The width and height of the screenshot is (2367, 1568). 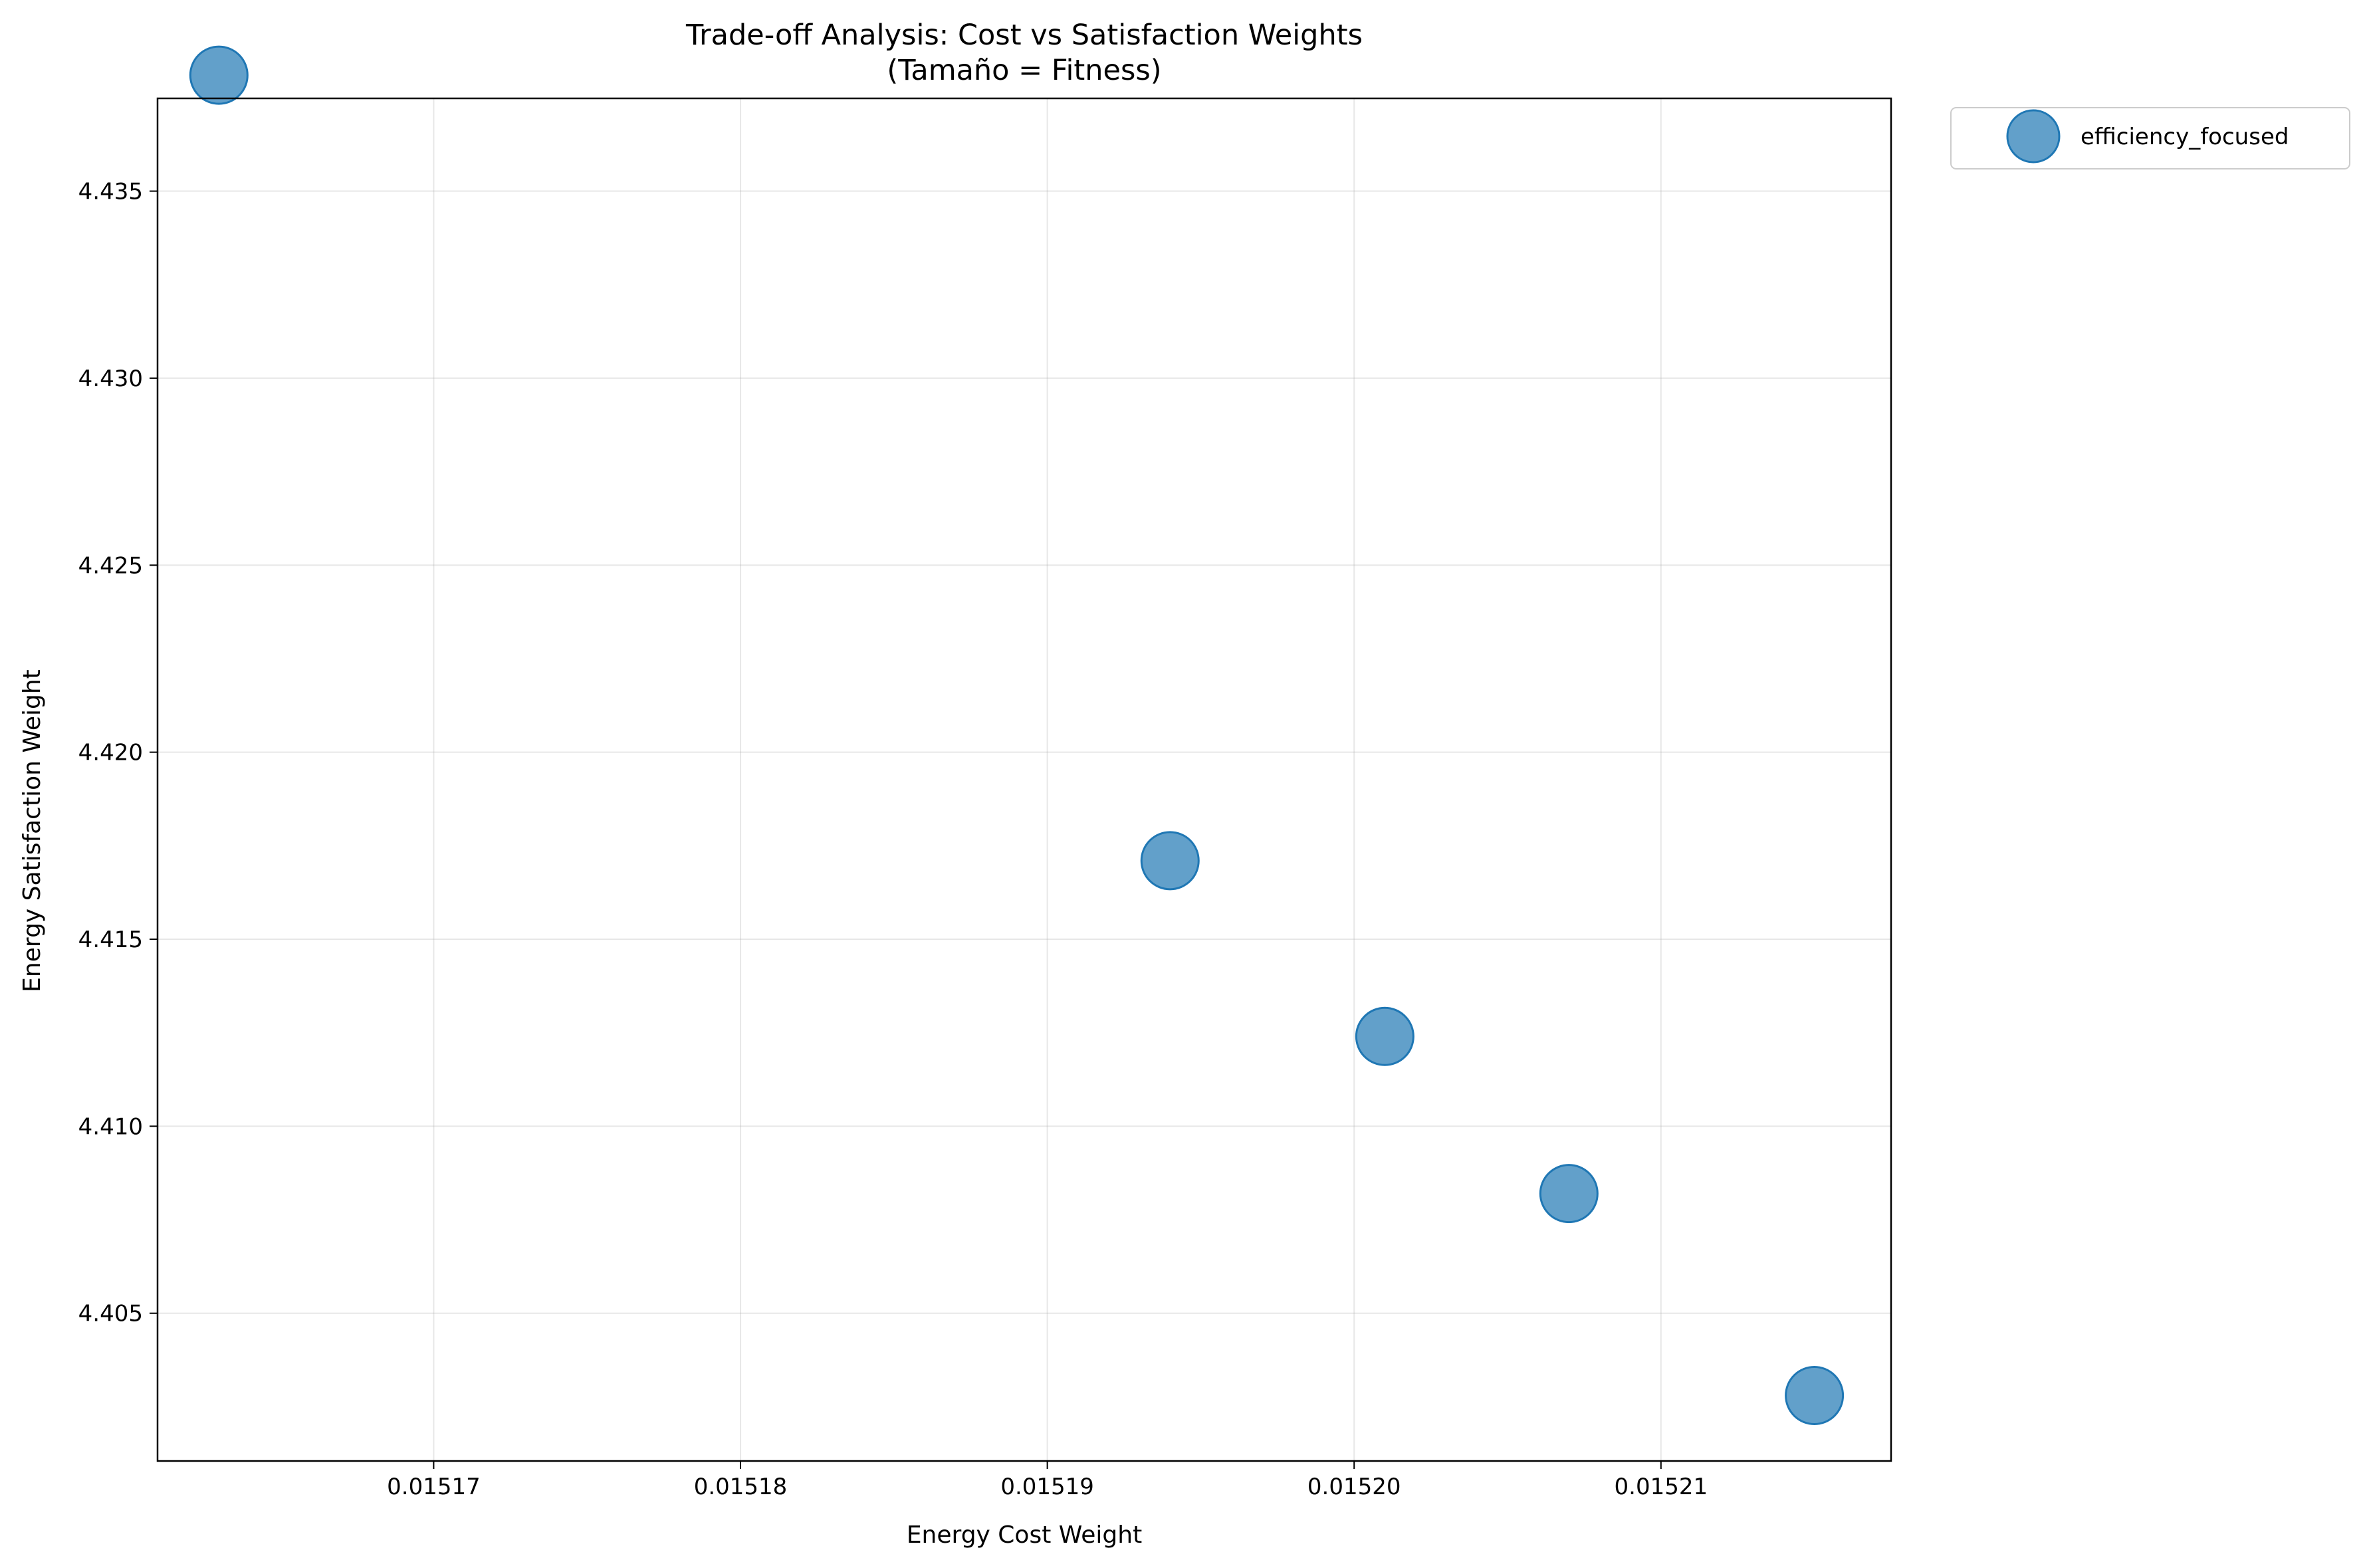 What do you see at coordinates (110, 1126) in the screenshot?
I see `y-tick-label: 4.410` at bounding box center [110, 1126].